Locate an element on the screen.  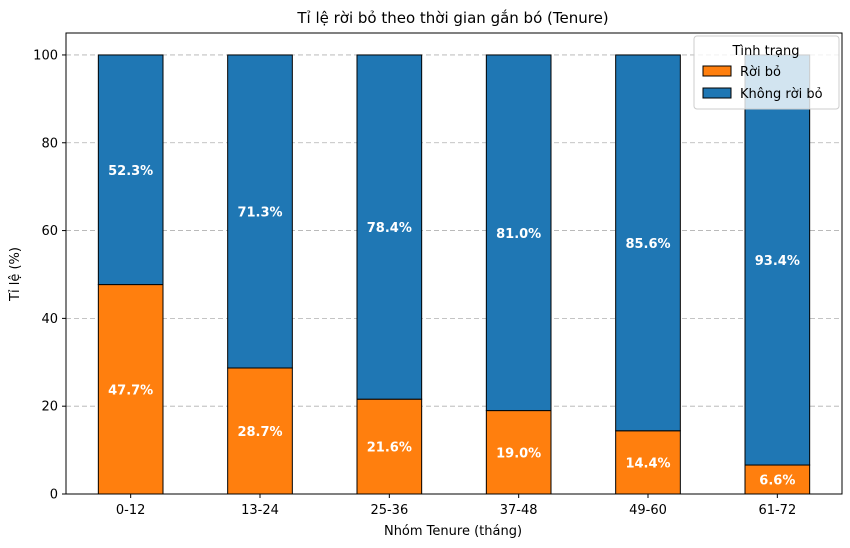
data-label: 21.6% is located at coordinates (389, 448).